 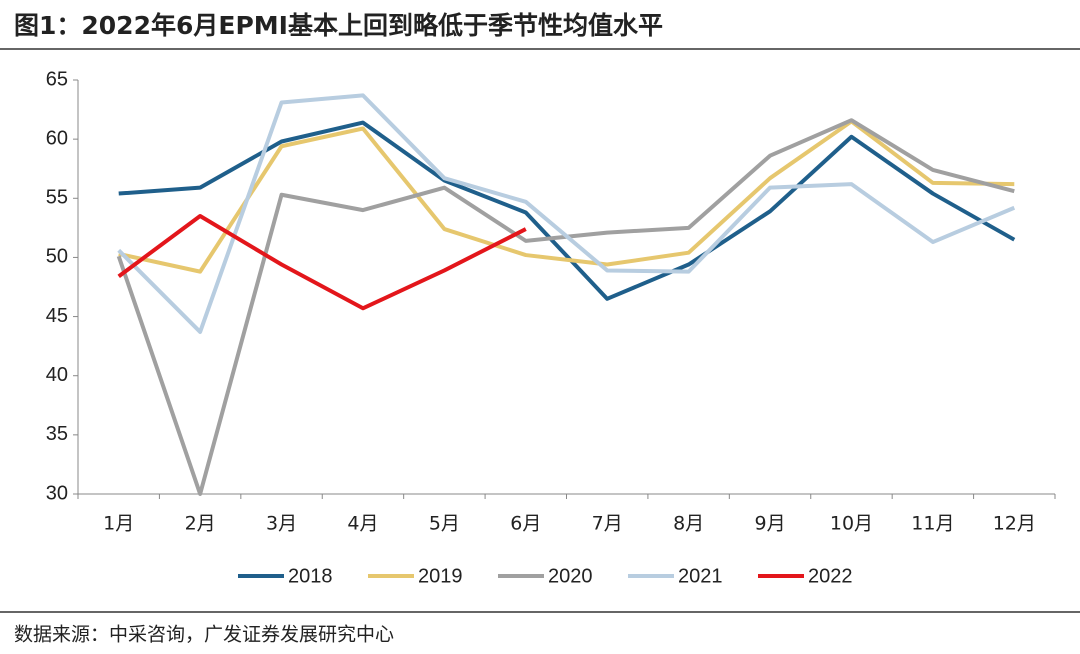 I want to click on x-tick-label: 1月, so click(x=118, y=524).